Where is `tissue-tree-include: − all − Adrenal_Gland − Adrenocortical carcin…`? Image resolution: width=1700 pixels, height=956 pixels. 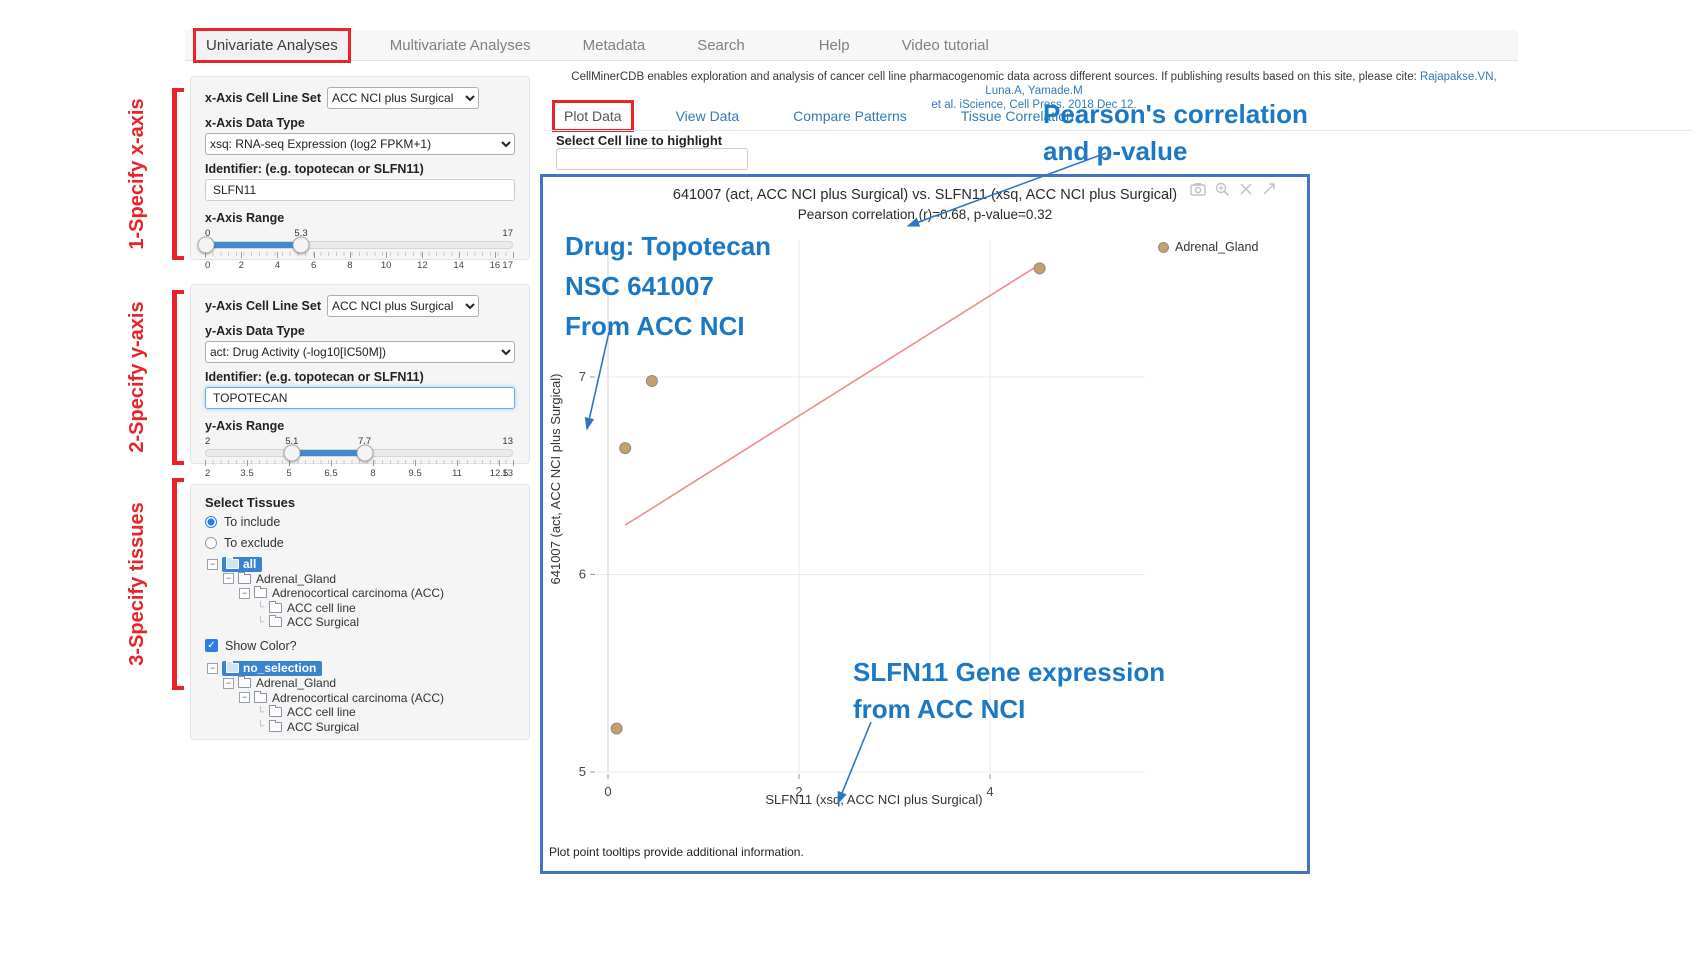 tissue-tree-include: − all − Adrenal_Gland − Adrenocortical carcin… is located at coordinates (360, 593).